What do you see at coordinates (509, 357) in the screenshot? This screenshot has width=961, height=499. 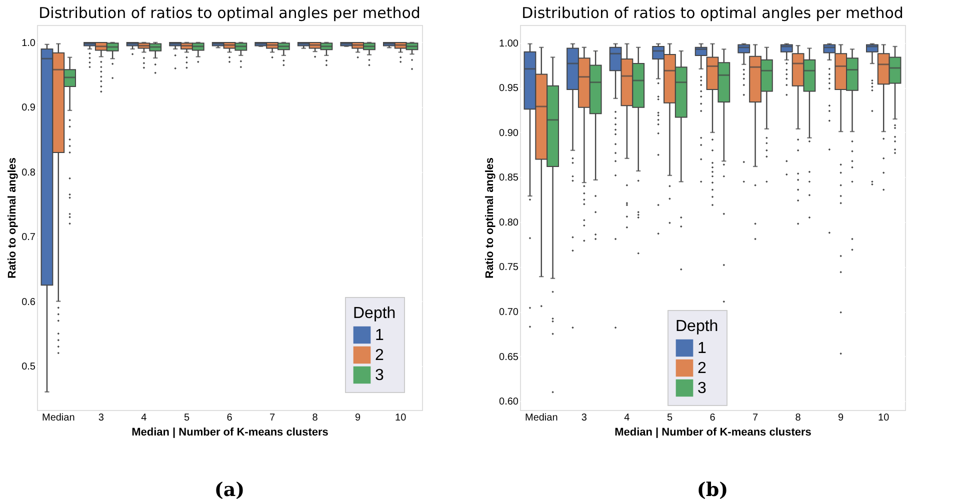 I see `y-tick-label: 0.65` at bounding box center [509, 357].